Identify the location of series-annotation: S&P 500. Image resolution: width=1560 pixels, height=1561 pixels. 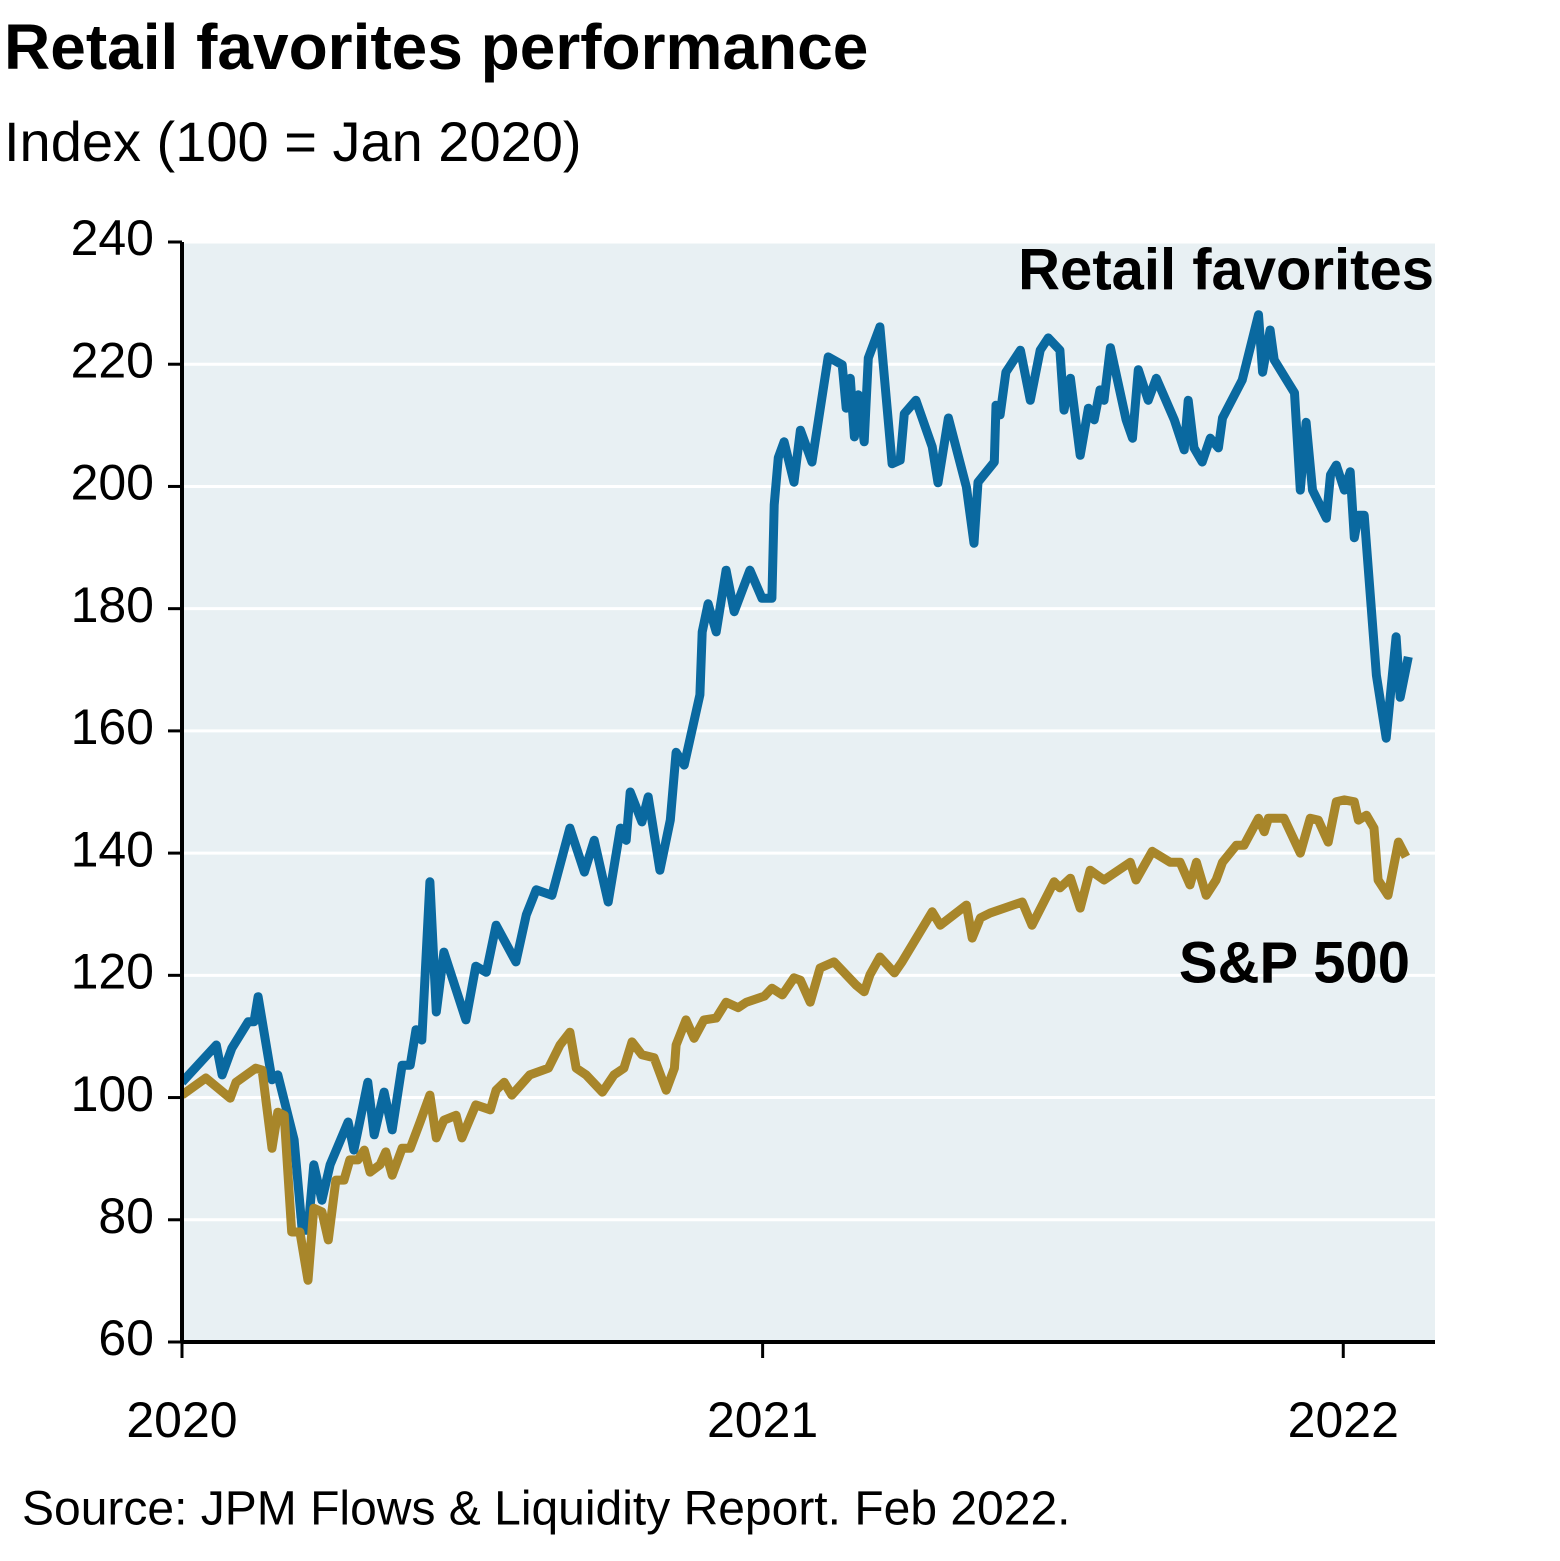
(1294, 962).